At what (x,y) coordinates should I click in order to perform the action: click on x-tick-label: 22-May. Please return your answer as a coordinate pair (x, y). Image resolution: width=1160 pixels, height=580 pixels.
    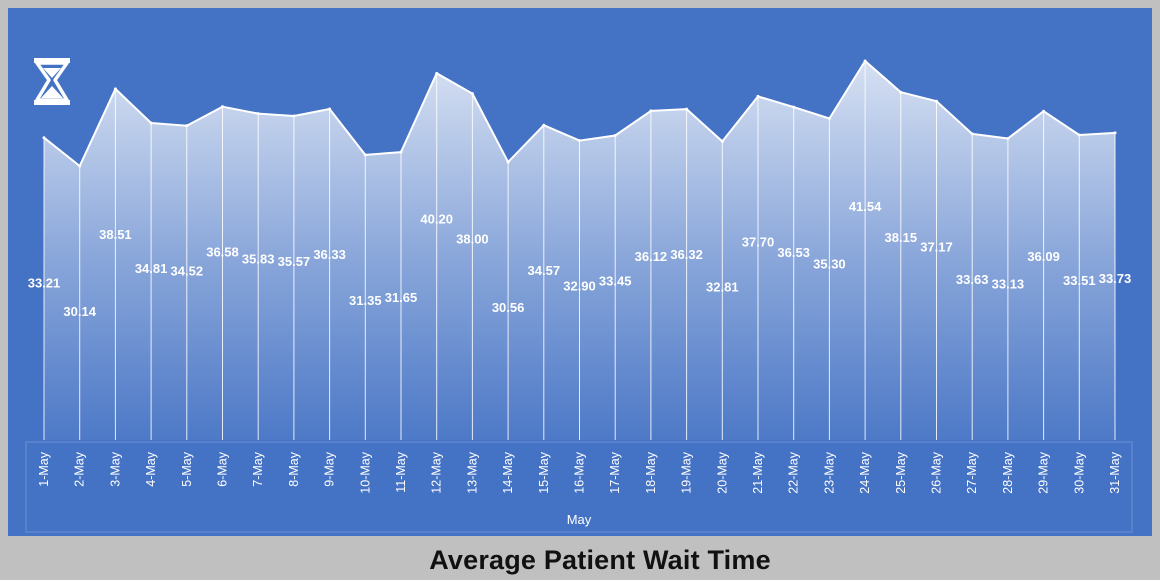
    Looking at the image, I should click on (794, 472).